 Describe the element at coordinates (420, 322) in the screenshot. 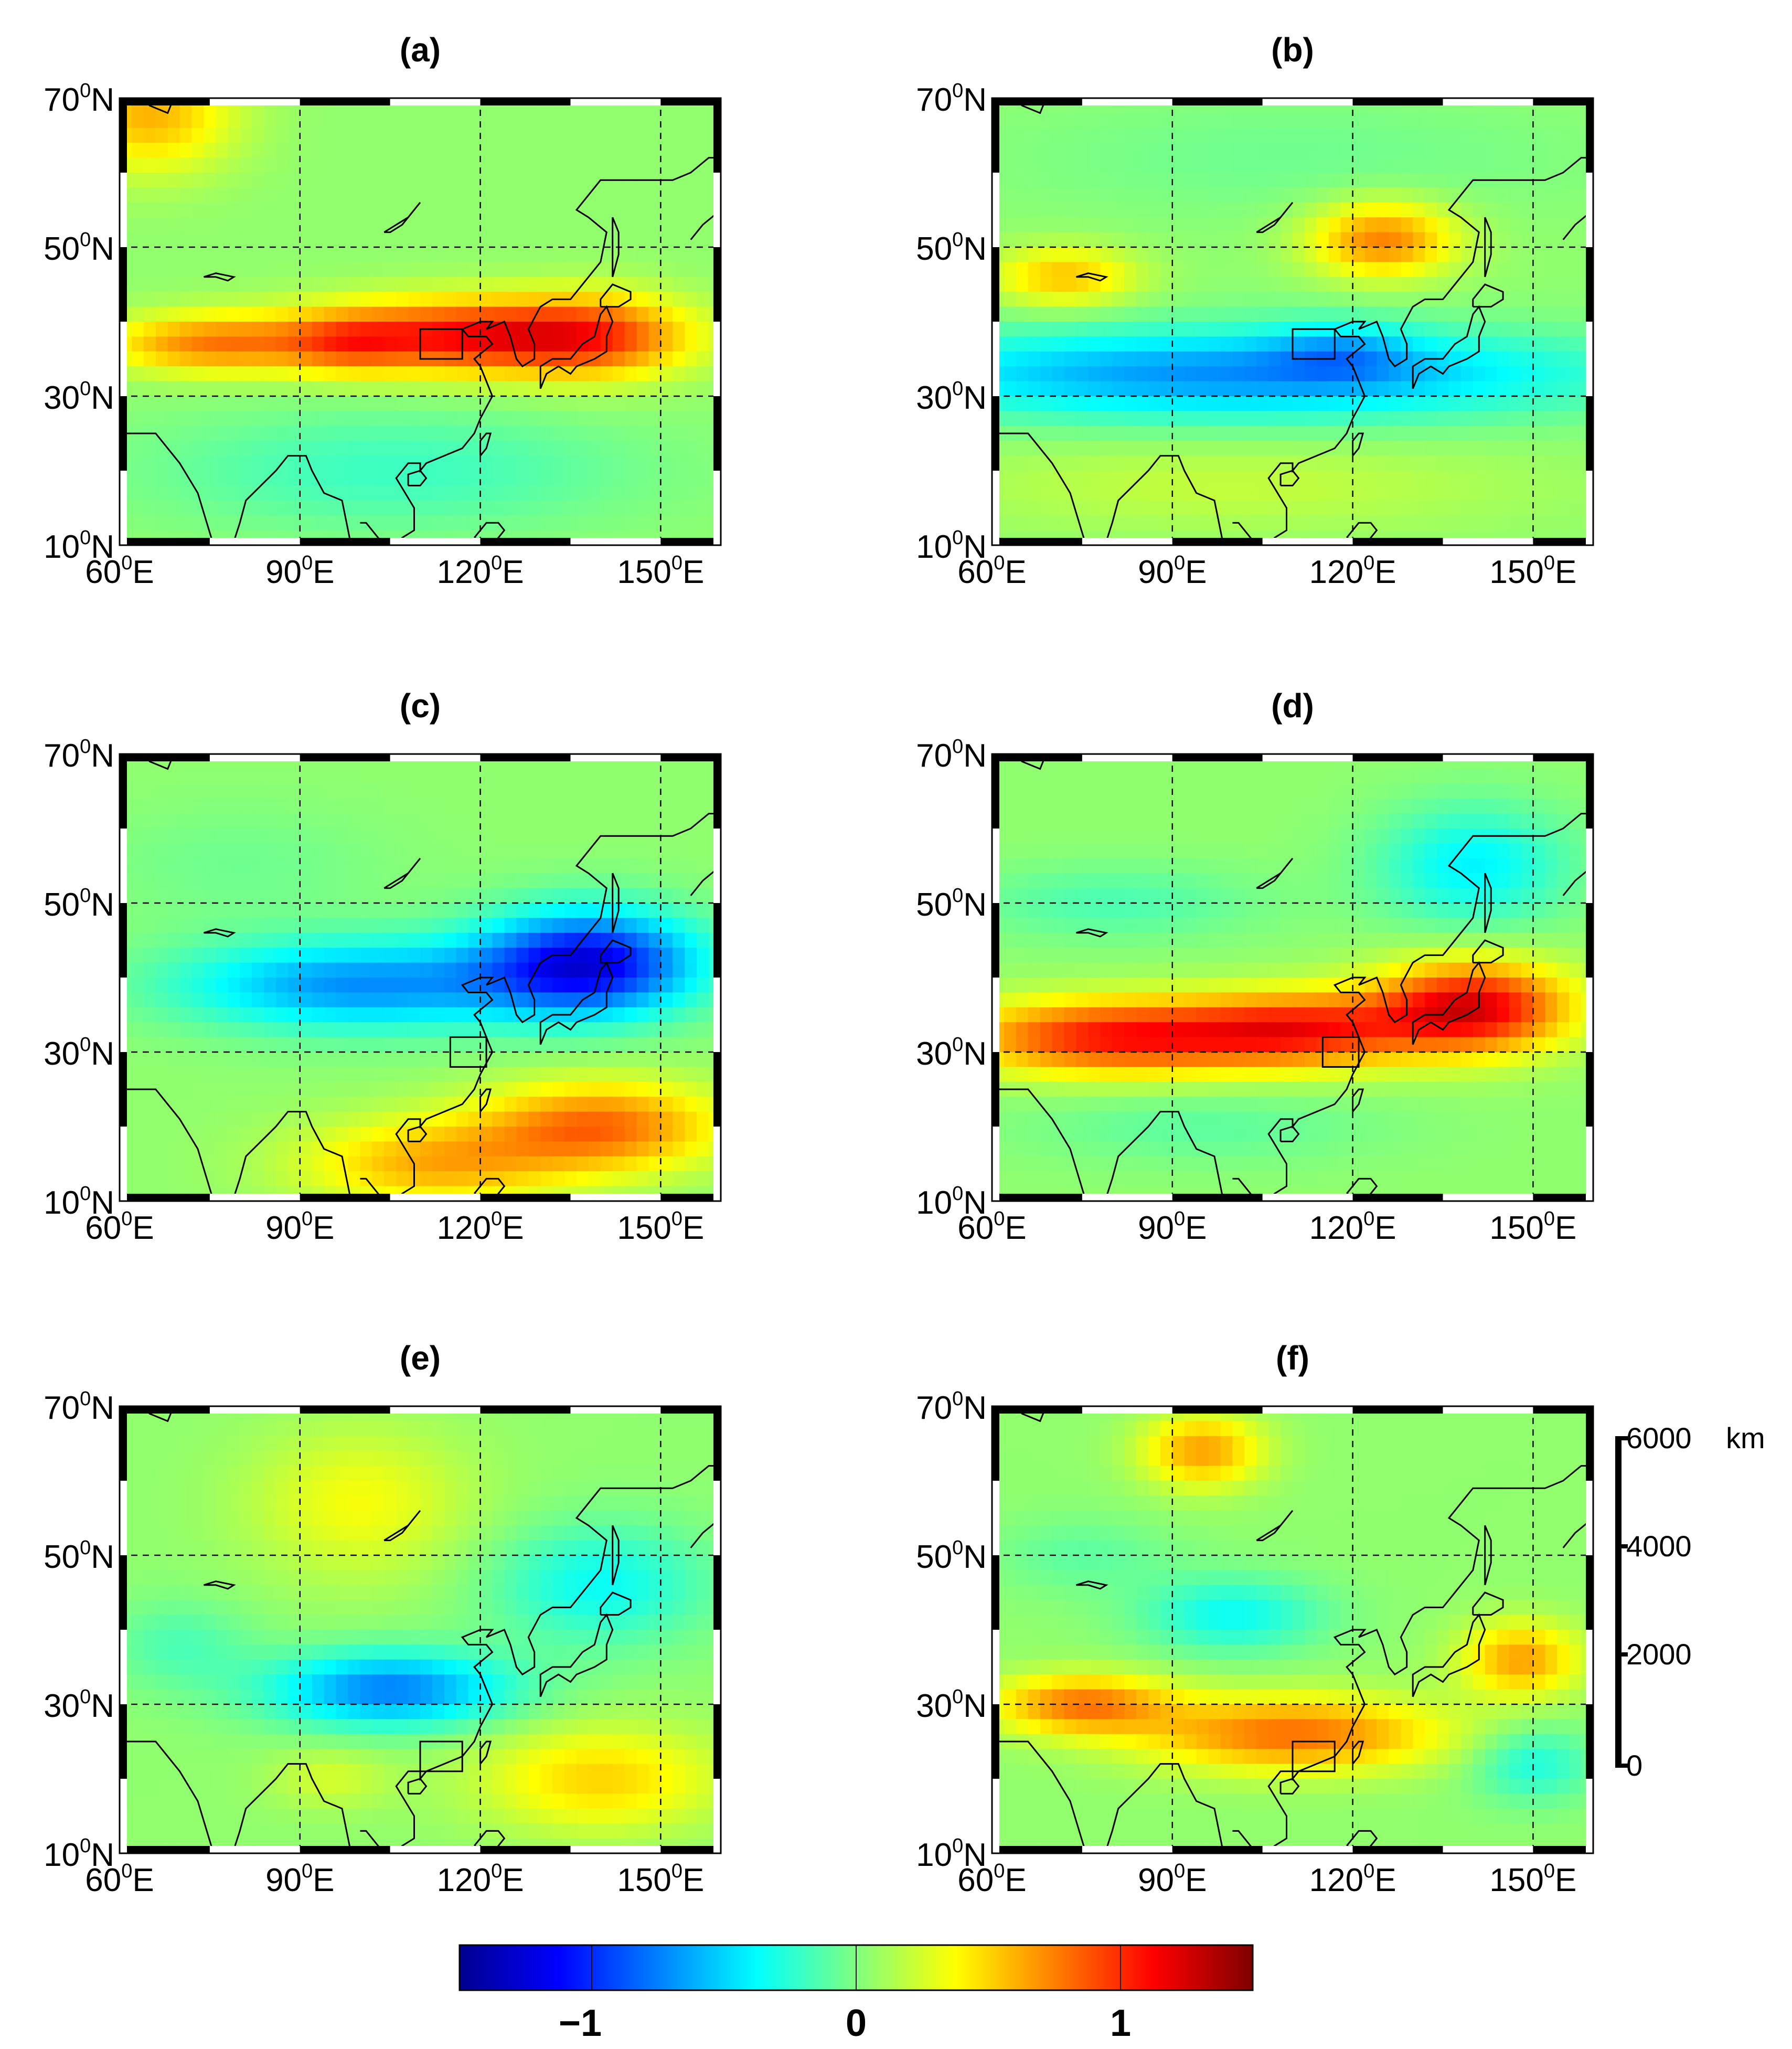

I see `heatmap-field` at that location.